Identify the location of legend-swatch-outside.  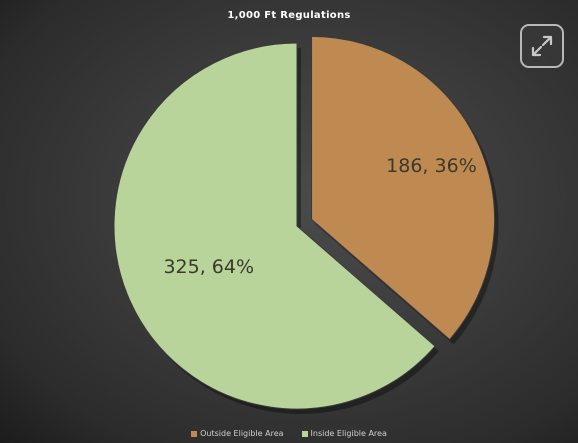
(194, 433).